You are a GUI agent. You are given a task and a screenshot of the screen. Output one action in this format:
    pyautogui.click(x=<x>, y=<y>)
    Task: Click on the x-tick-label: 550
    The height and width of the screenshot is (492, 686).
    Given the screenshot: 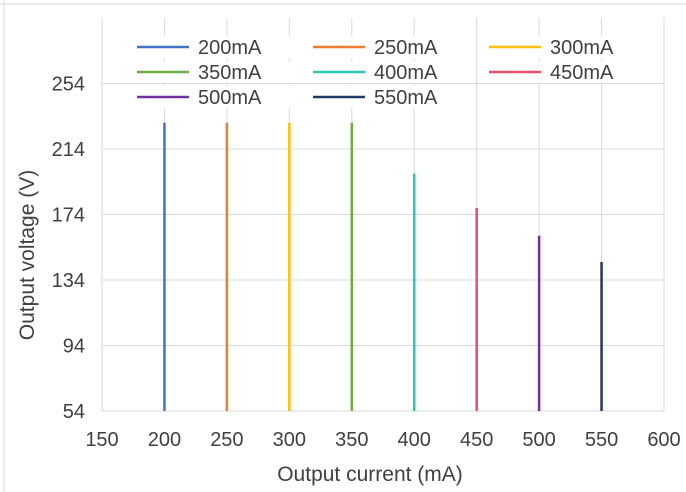 What is the action you would take?
    pyautogui.click(x=601, y=440)
    